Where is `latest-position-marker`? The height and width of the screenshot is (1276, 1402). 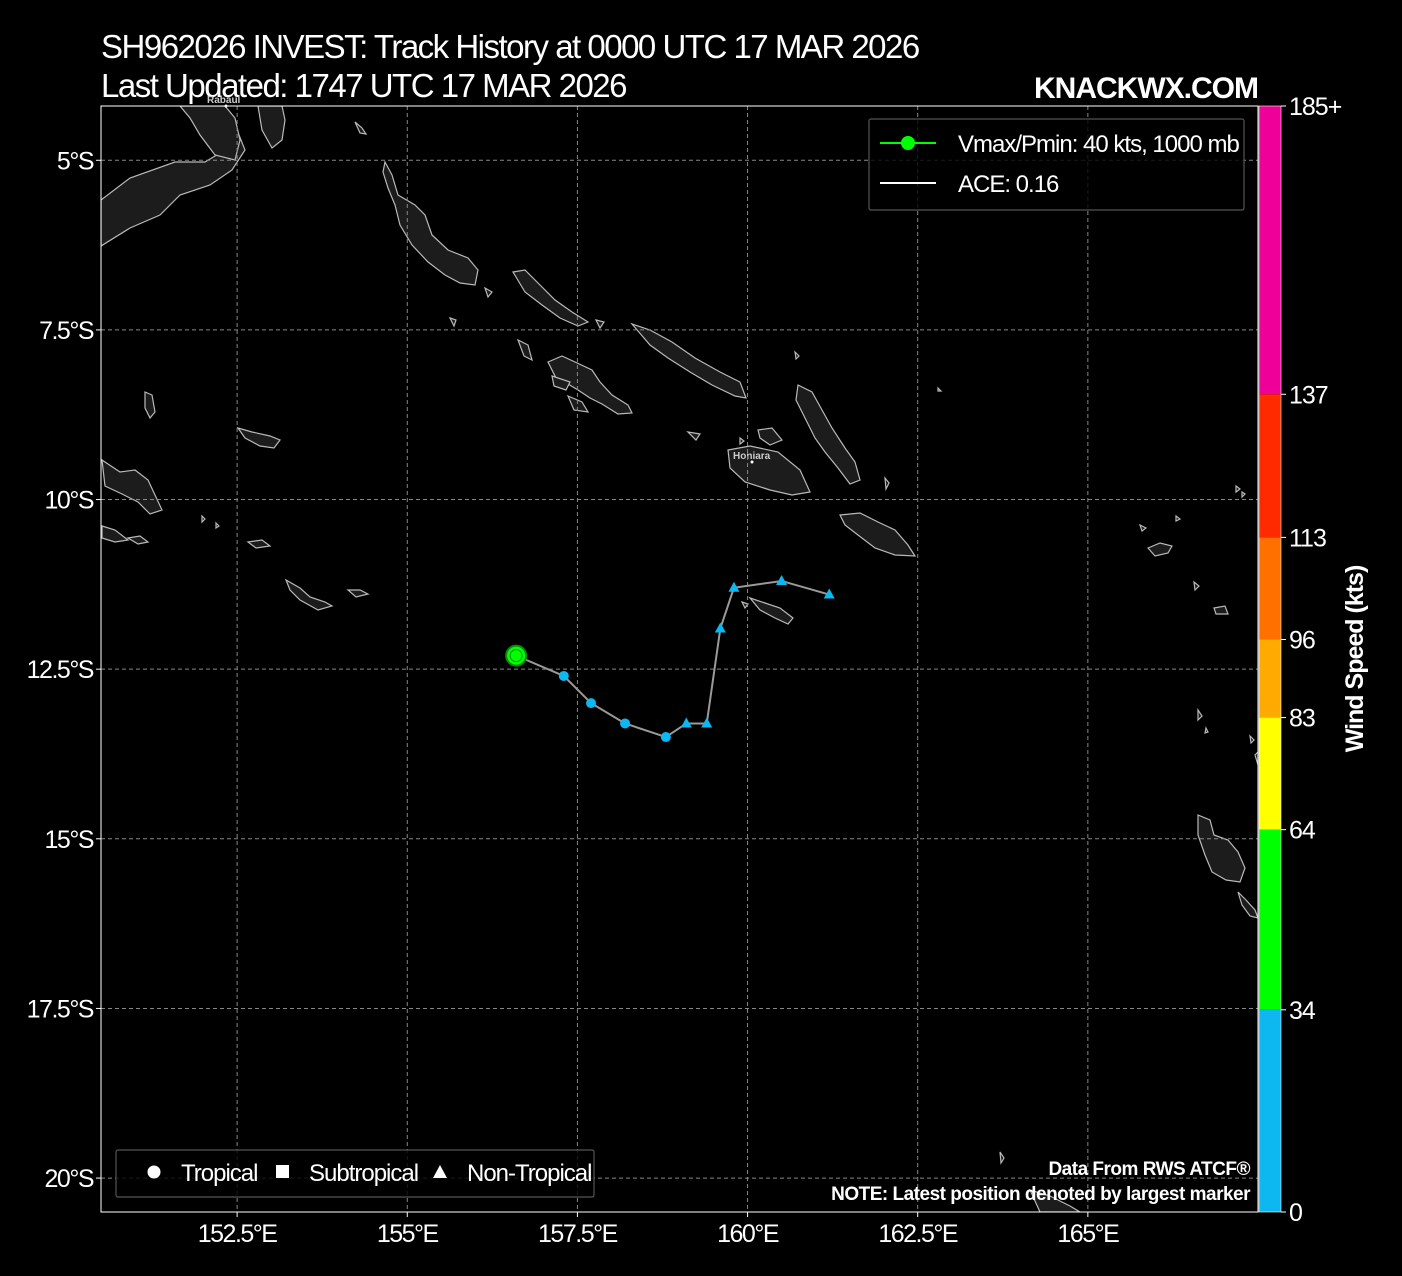 latest-position-marker is located at coordinates (516, 655).